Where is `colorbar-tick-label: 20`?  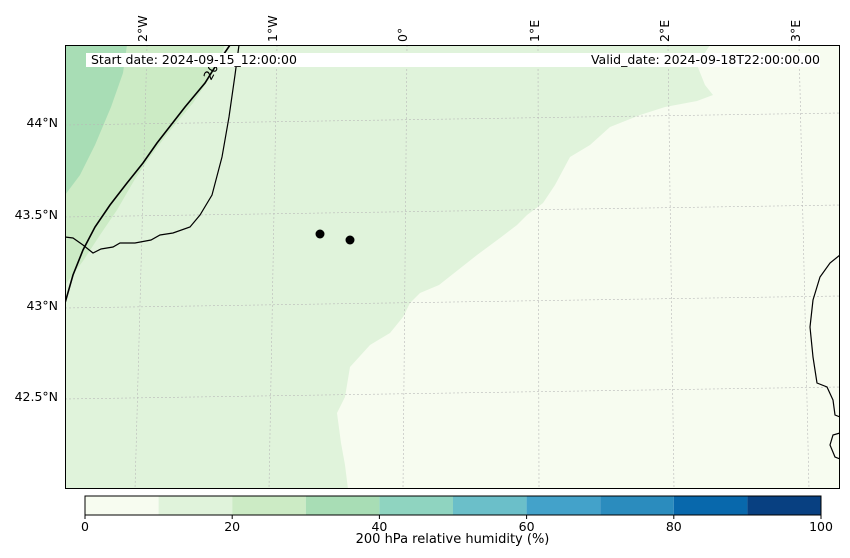
colorbar-tick-label: 20 is located at coordinates (232, 526).